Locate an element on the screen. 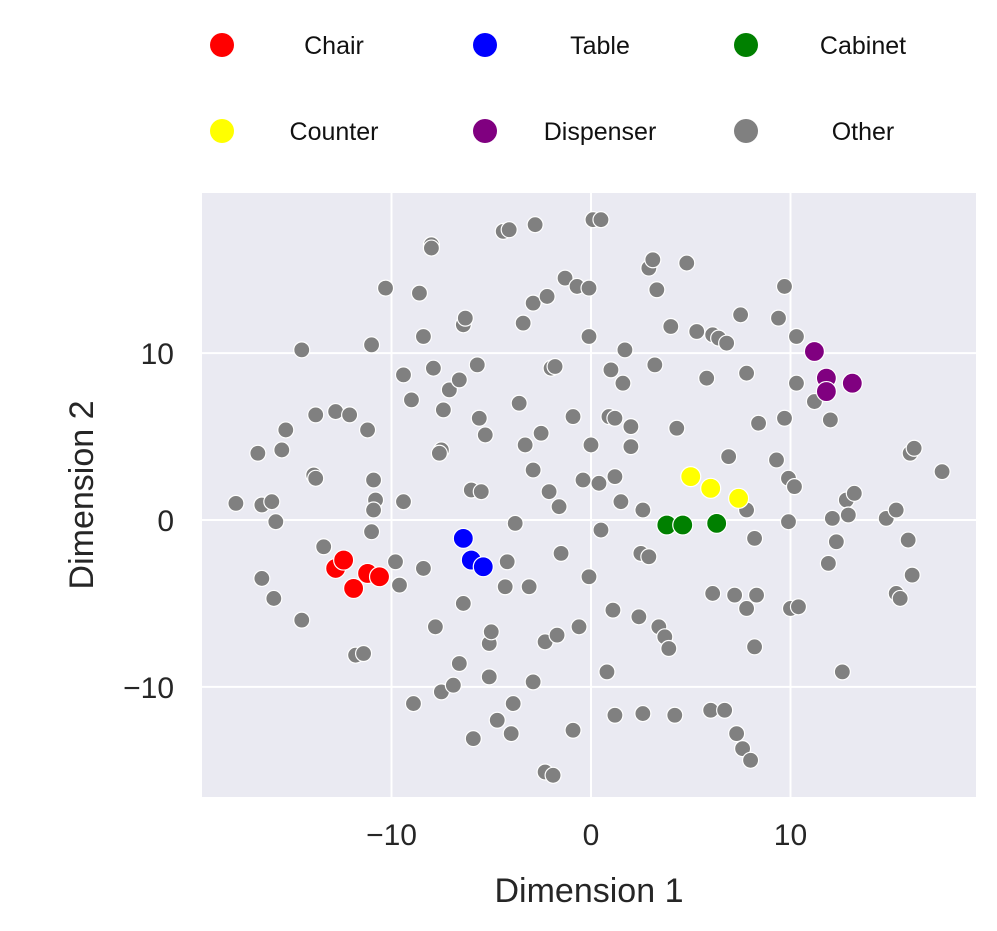 The width and height of the screenshot is (997, 931). point-dispenser is located at coordinates (826, 391).